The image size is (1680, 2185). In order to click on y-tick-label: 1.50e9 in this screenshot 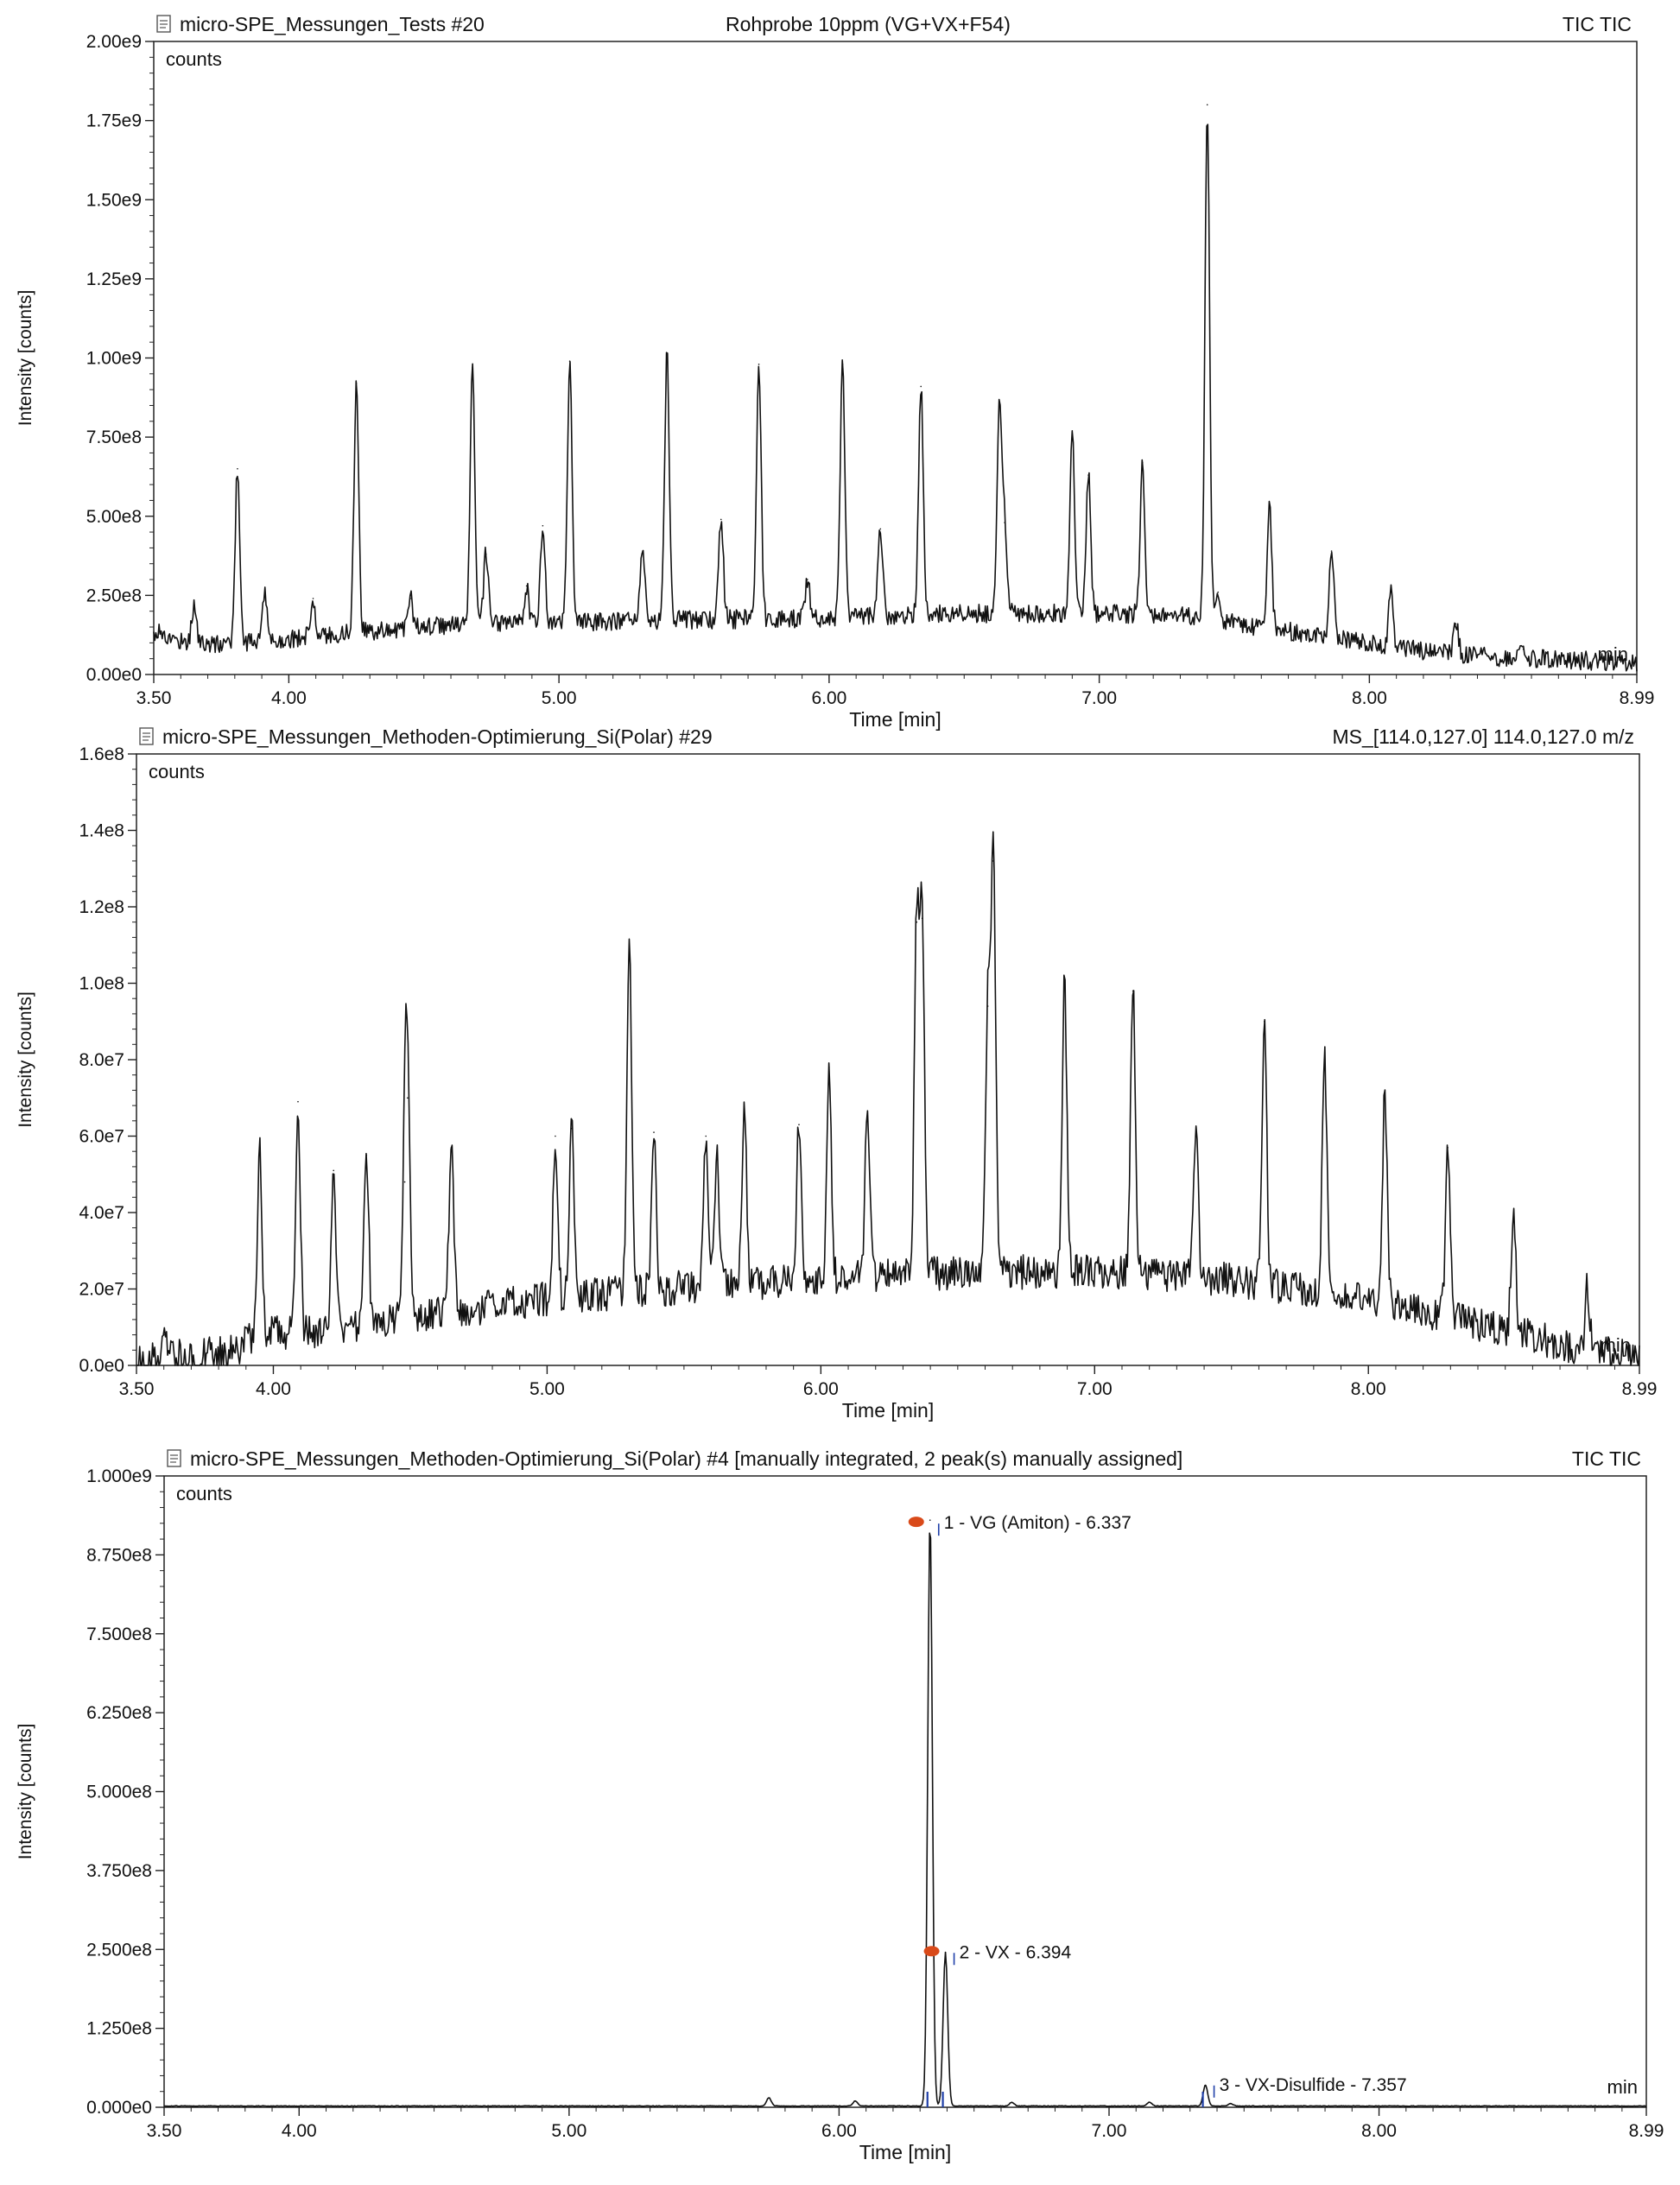, I will do `click(114, 200)`.